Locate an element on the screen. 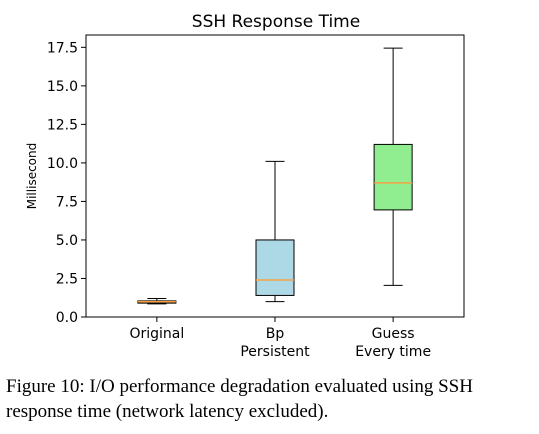 This screenshot has width=539, height=434. y-tick-label-1: 2.5 is located at coordinates (67, 279).